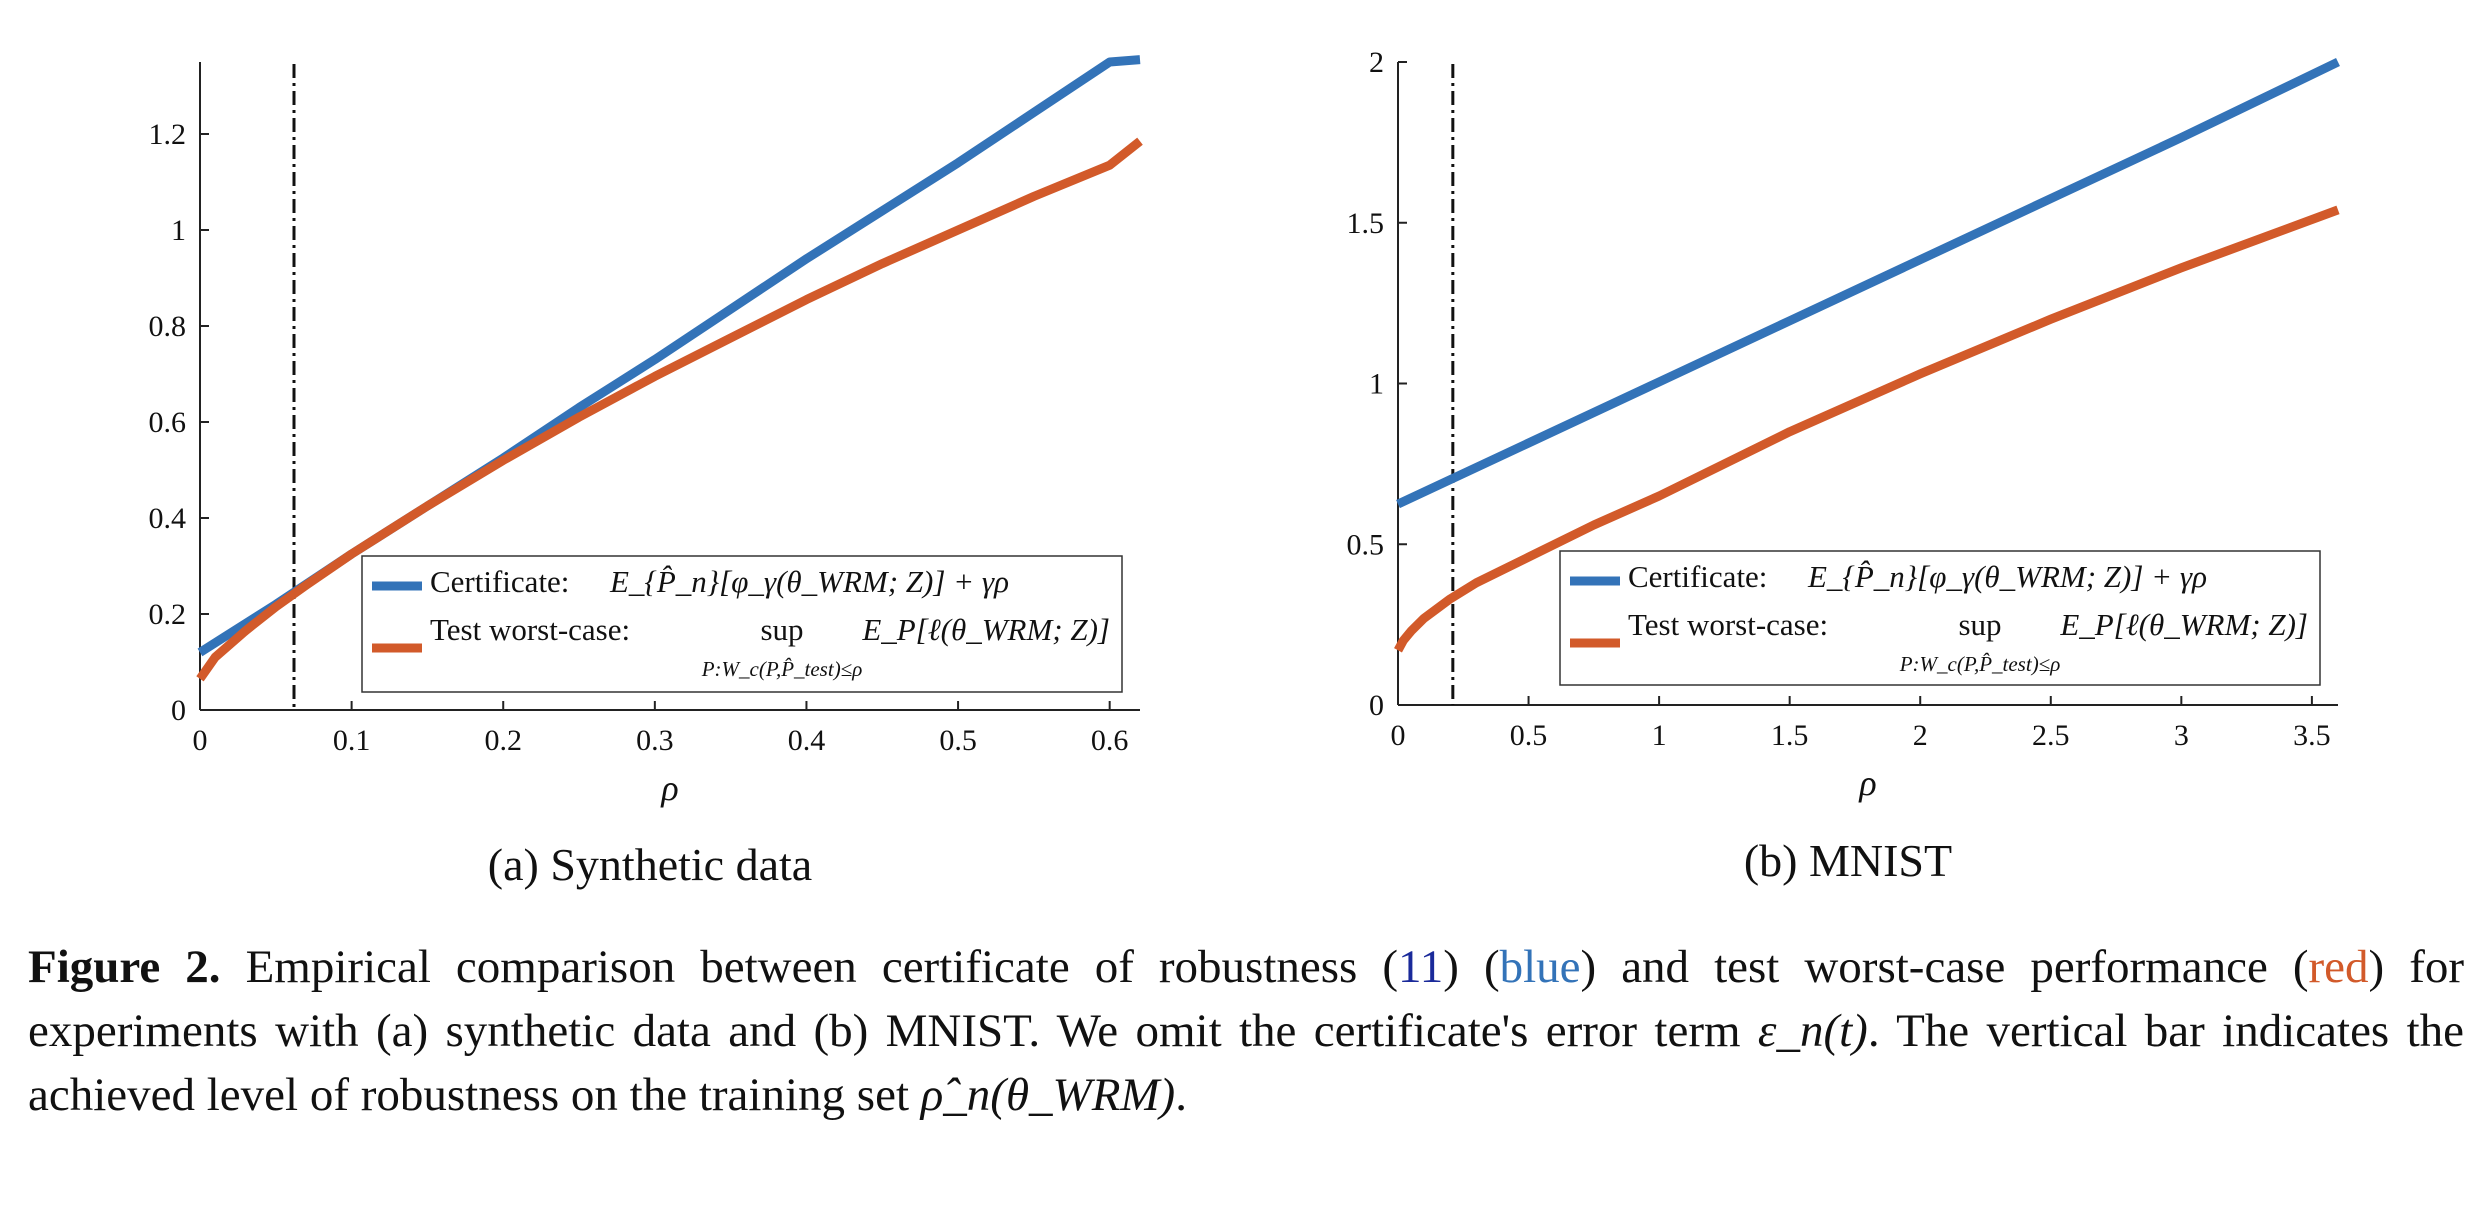 The width and height of the screenshot is (2492, 1230). I want to click on x-tick-label: 3.5, so click(2312, 735).